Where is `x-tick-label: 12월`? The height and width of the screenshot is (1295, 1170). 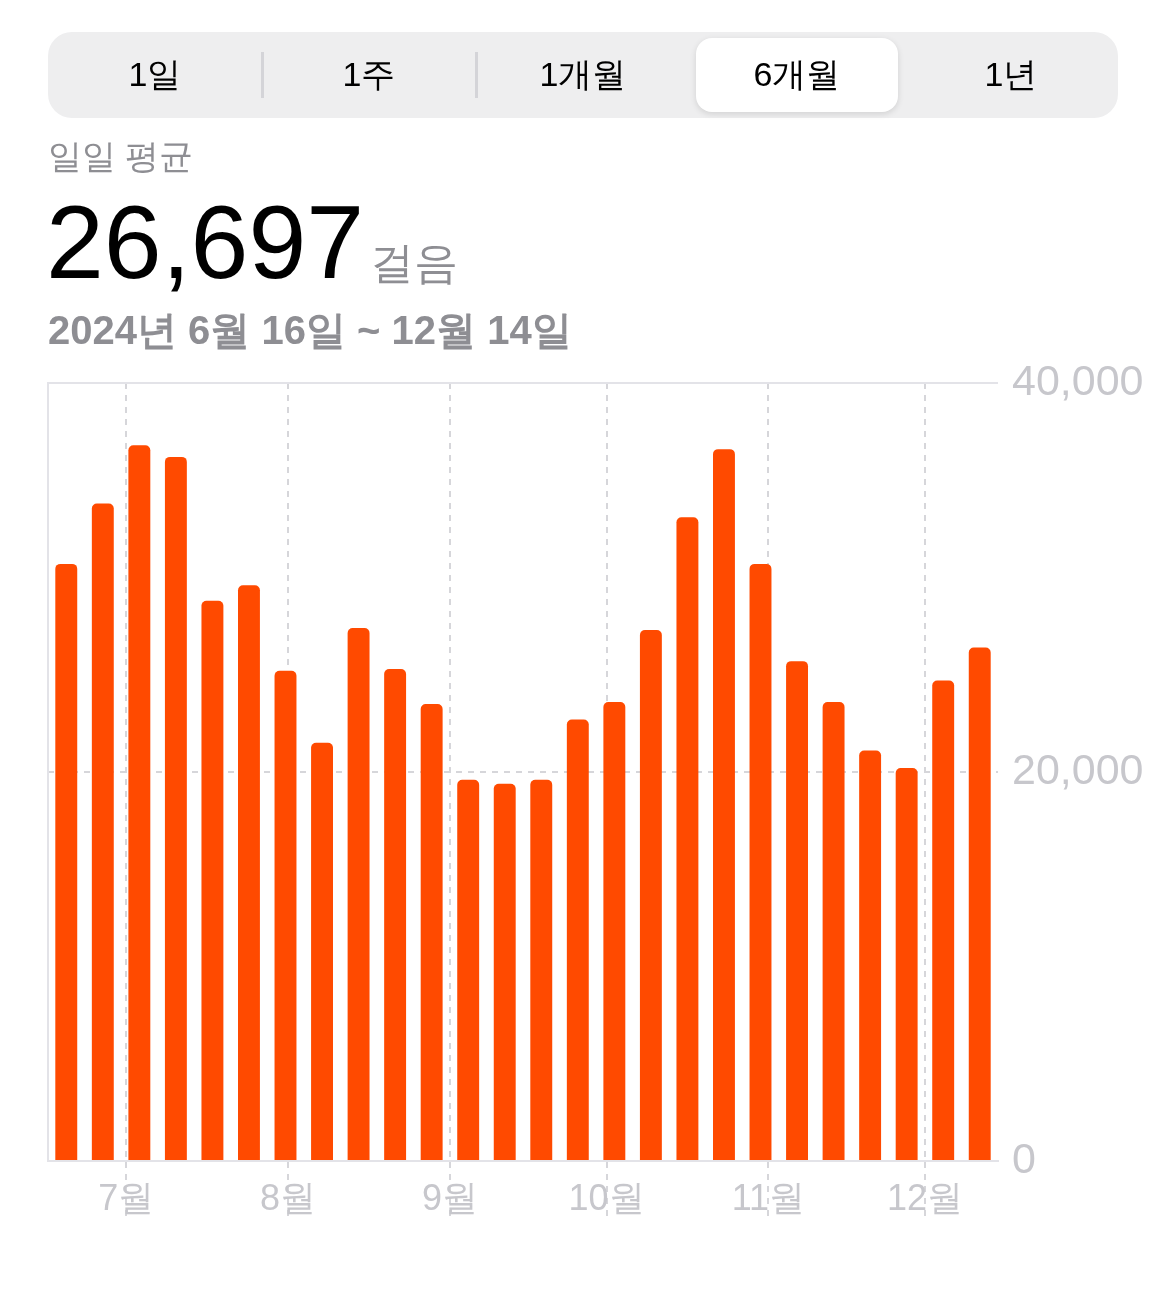
x-tick-label: 12월 is located at coordinates (924, 1197).